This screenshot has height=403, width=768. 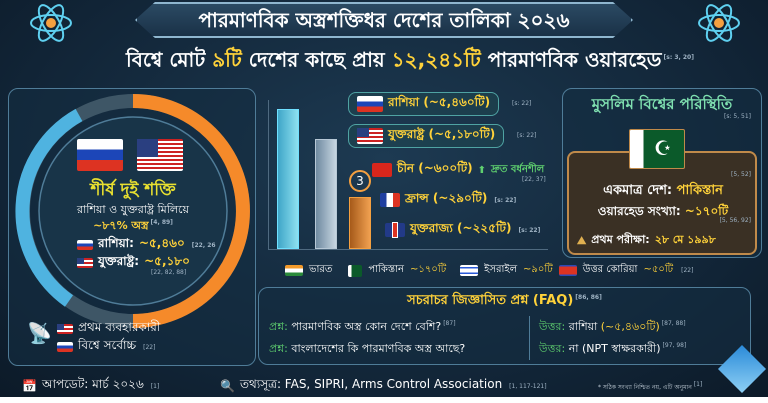 I want to click on warhead-count: ওয়ারহেড সংখ্যা: ~১৭০টি, so click(x=663, y=213).